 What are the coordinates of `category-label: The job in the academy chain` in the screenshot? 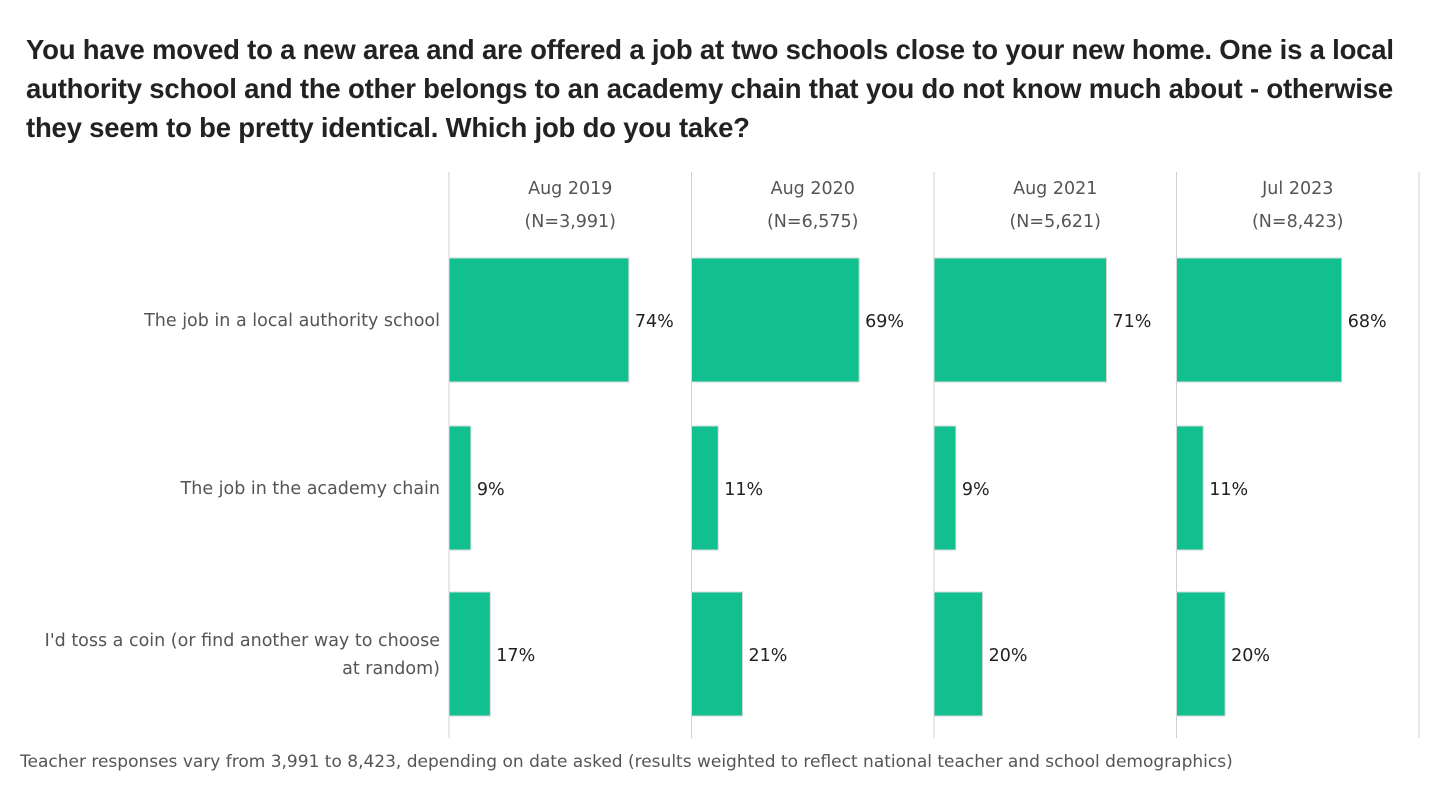 It's located at (310, 489).